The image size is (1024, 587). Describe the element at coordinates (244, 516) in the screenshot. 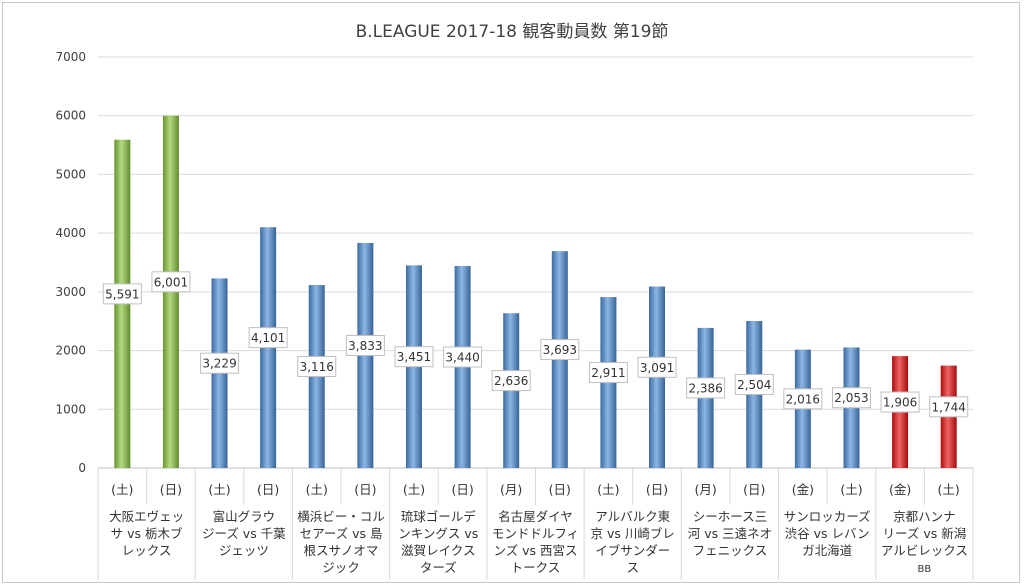

I see `matchup-label: 富山グラウ` at that location.